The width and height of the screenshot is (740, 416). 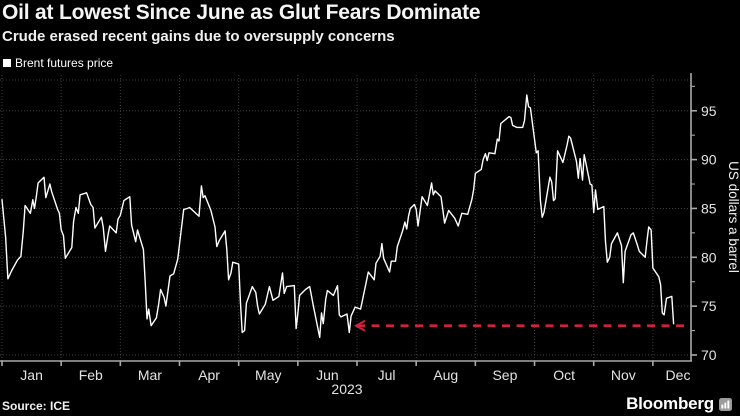 What do you see at coordinates (7, 63) in the screenshot?
I see `legend-swatch-icon` at bounding box center [7, 63].